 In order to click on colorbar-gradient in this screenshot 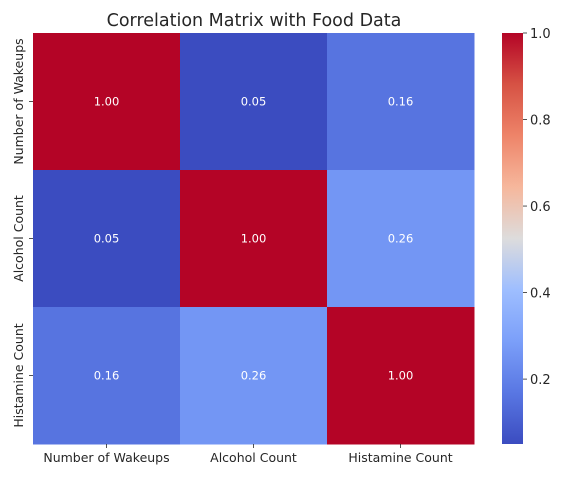, I will do `click(512, 238)`.